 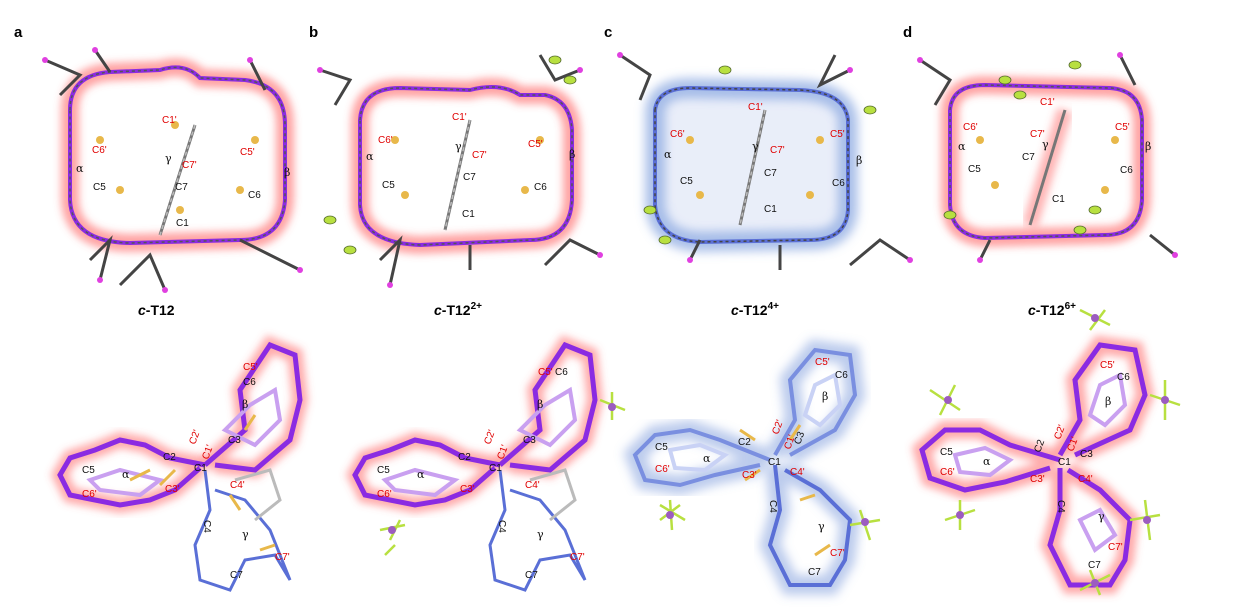 I want to click on atom-label-bot-c-c5p: C5', so click(x=822, y=362).